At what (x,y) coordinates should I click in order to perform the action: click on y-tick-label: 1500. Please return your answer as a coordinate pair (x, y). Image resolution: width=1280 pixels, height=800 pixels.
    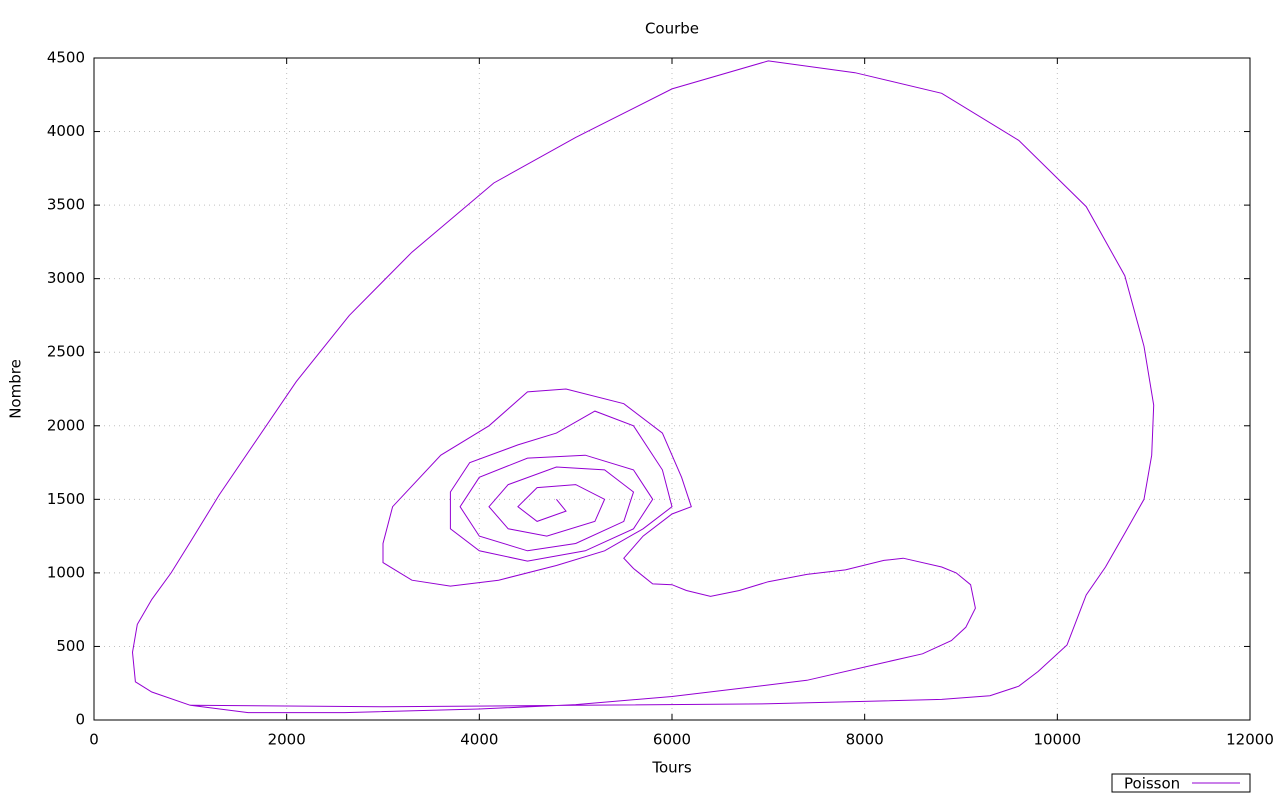
    Looking at the image, I should click on (66, 499).